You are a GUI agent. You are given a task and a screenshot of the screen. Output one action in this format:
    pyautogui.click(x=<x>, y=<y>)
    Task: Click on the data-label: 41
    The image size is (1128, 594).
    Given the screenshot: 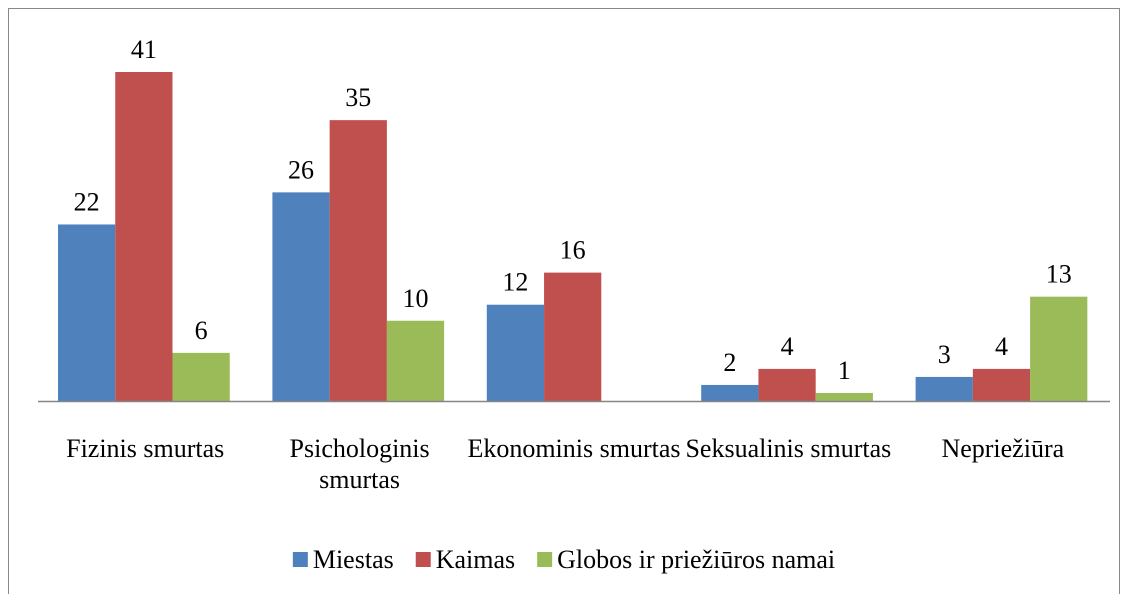 What is the action you would take?
    pyautogui.click(x=144, y=49)
    